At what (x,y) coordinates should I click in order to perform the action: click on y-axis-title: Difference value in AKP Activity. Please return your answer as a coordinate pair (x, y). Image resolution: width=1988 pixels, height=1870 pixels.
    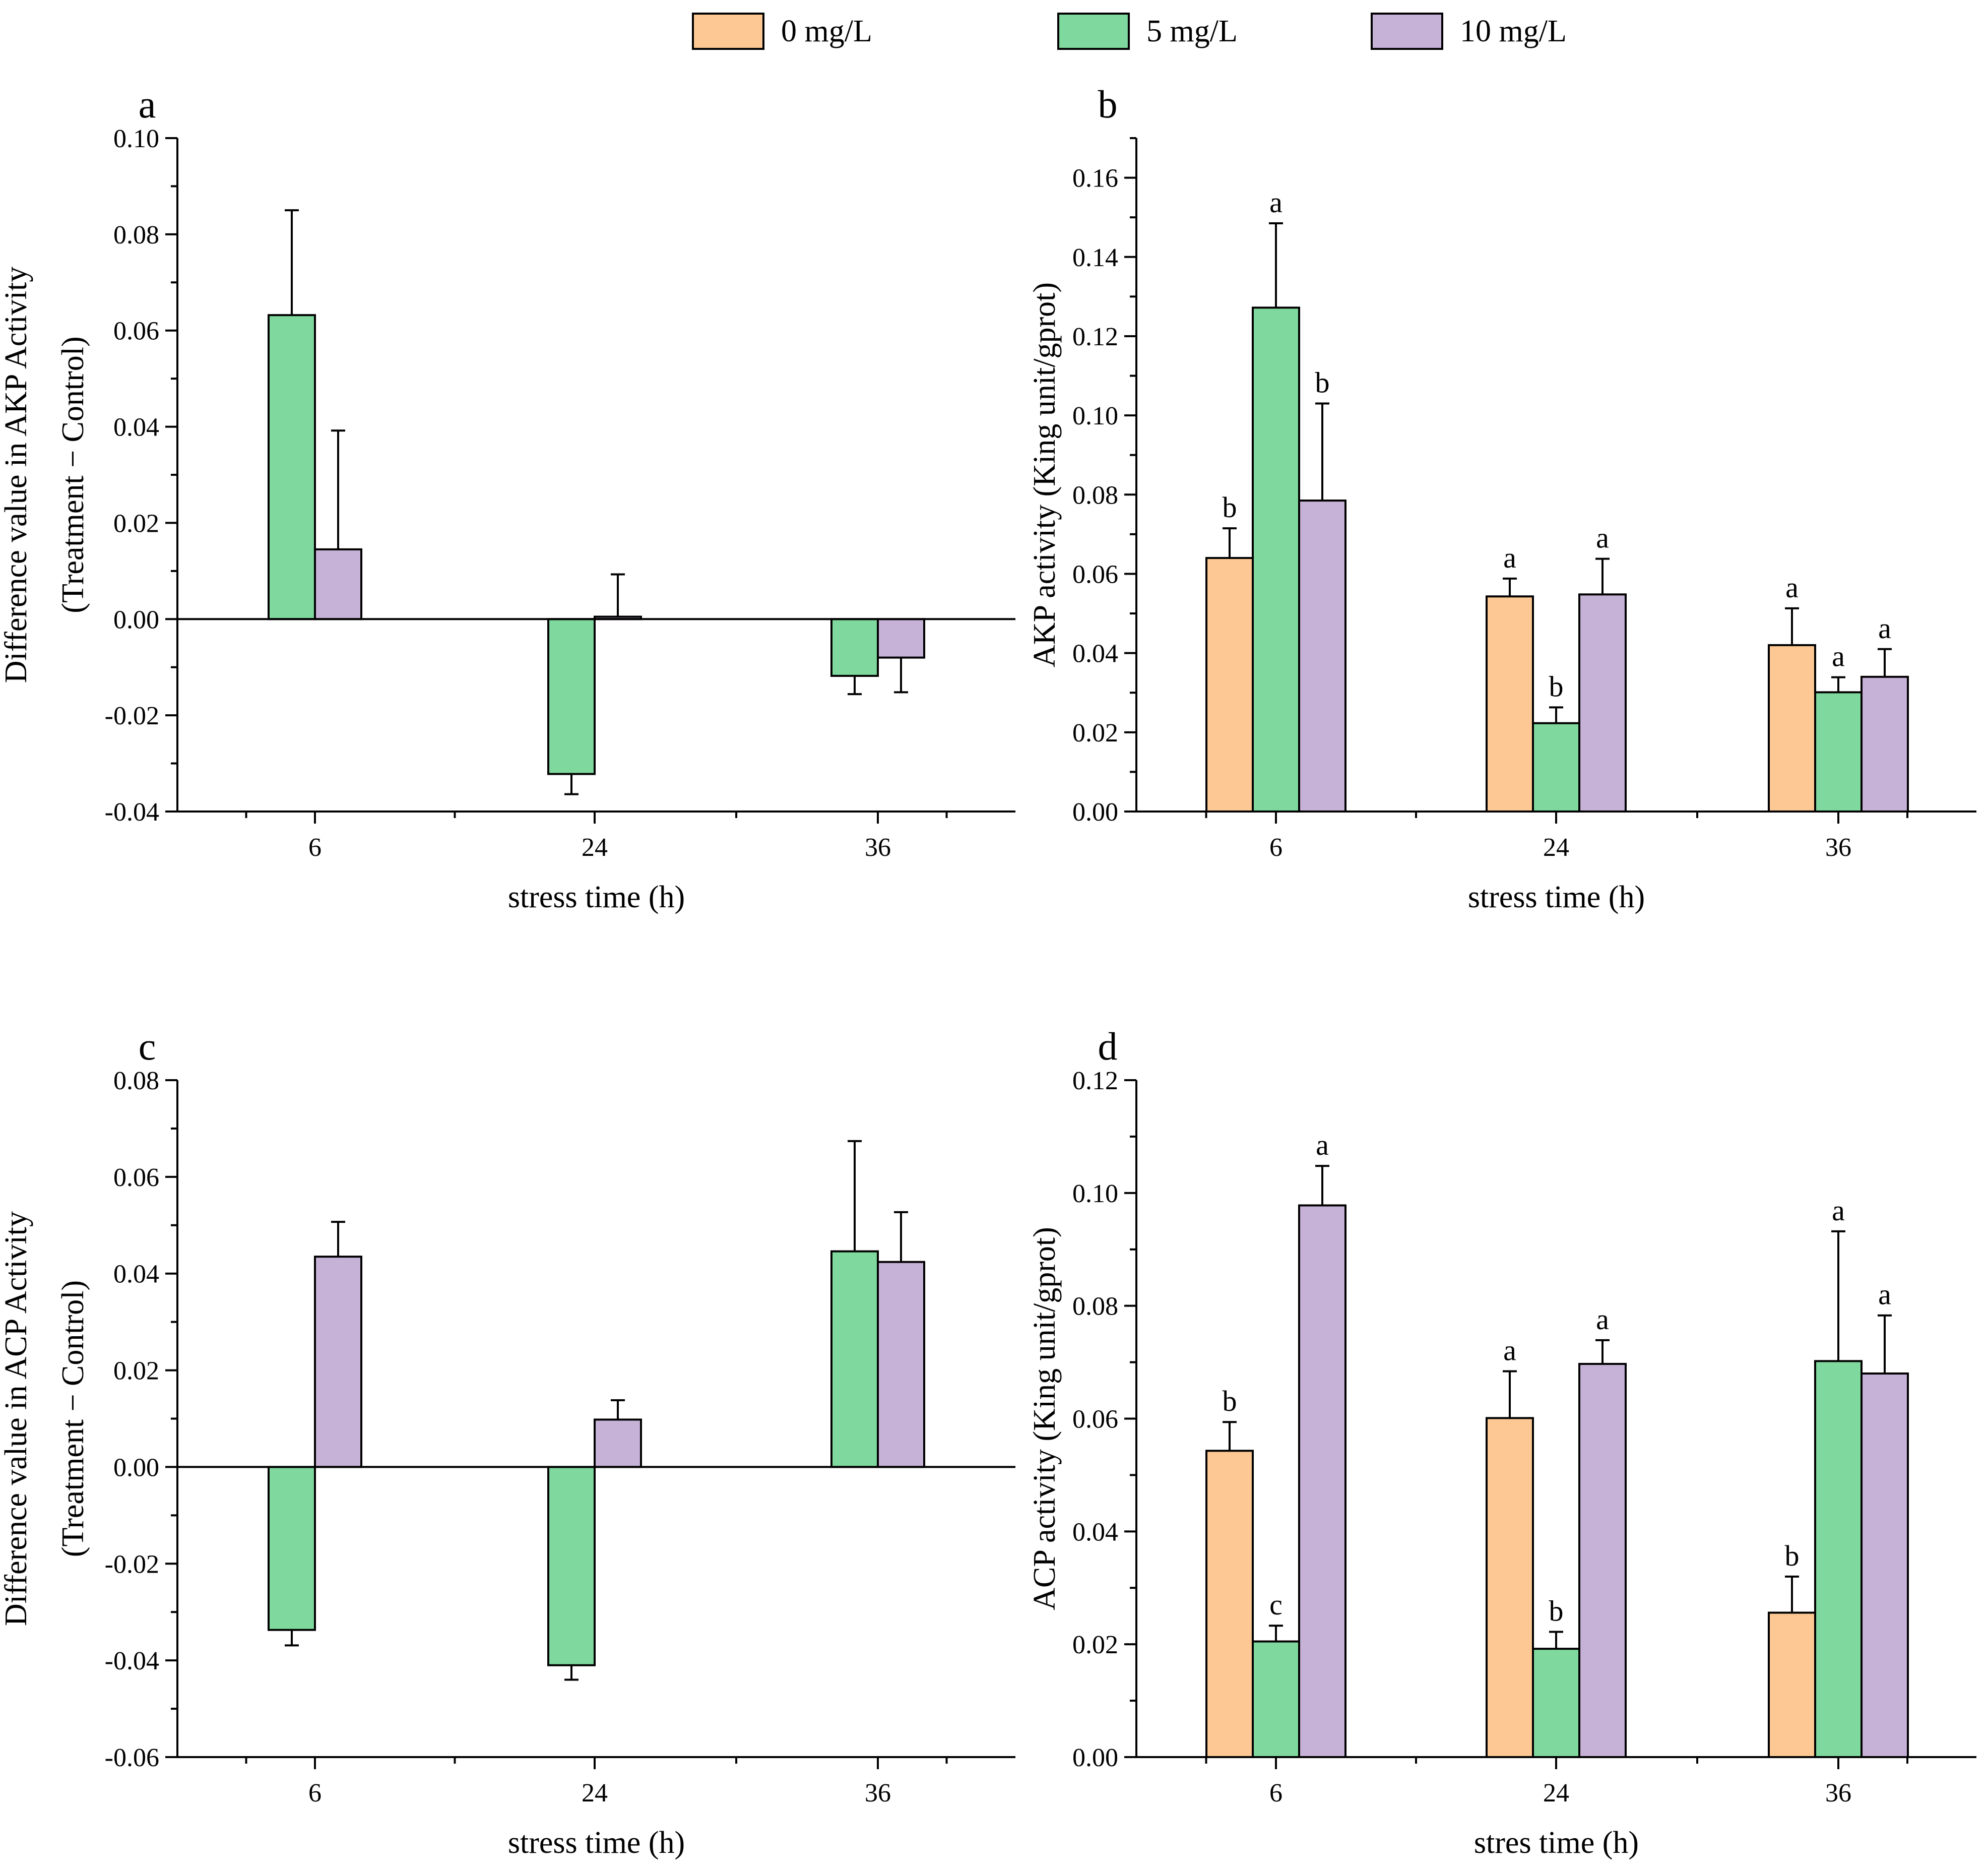
    Looking at the image, I should click on (16, 475).